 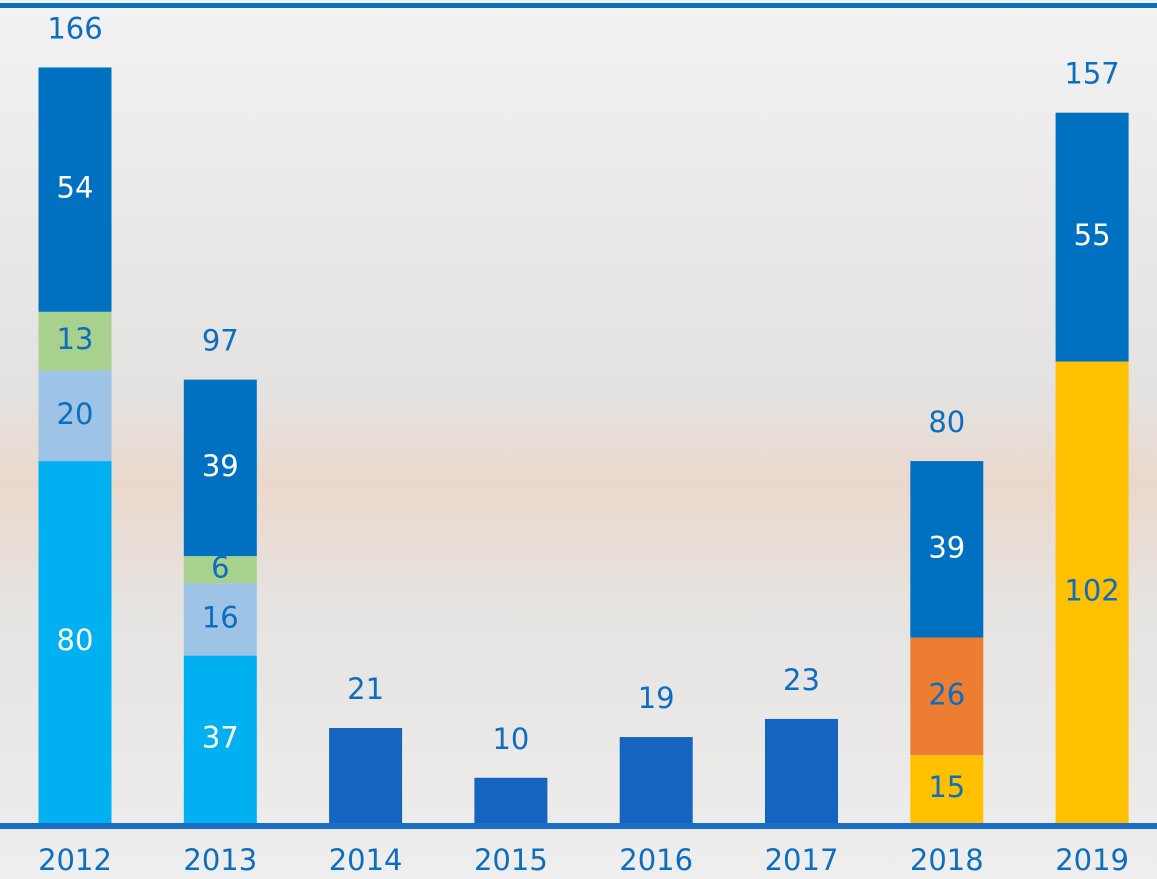 I want to click on total-label: 80, so click(x=946, y=422).